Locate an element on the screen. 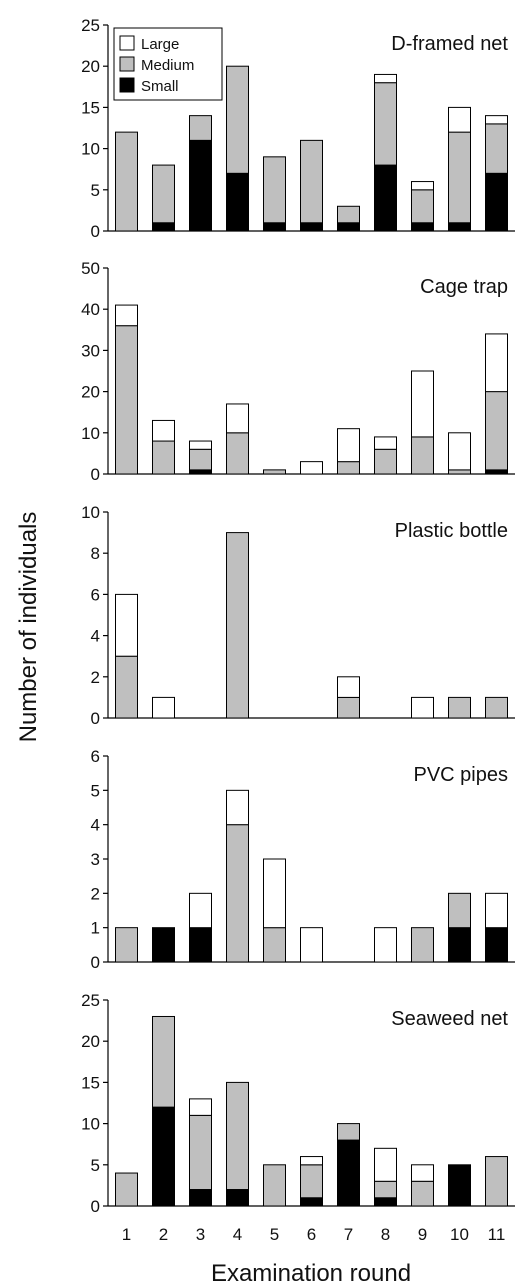 The height and width of the screenshot is (1288, 518). y-tick-label: 30 is located at coordinates (90, 350).